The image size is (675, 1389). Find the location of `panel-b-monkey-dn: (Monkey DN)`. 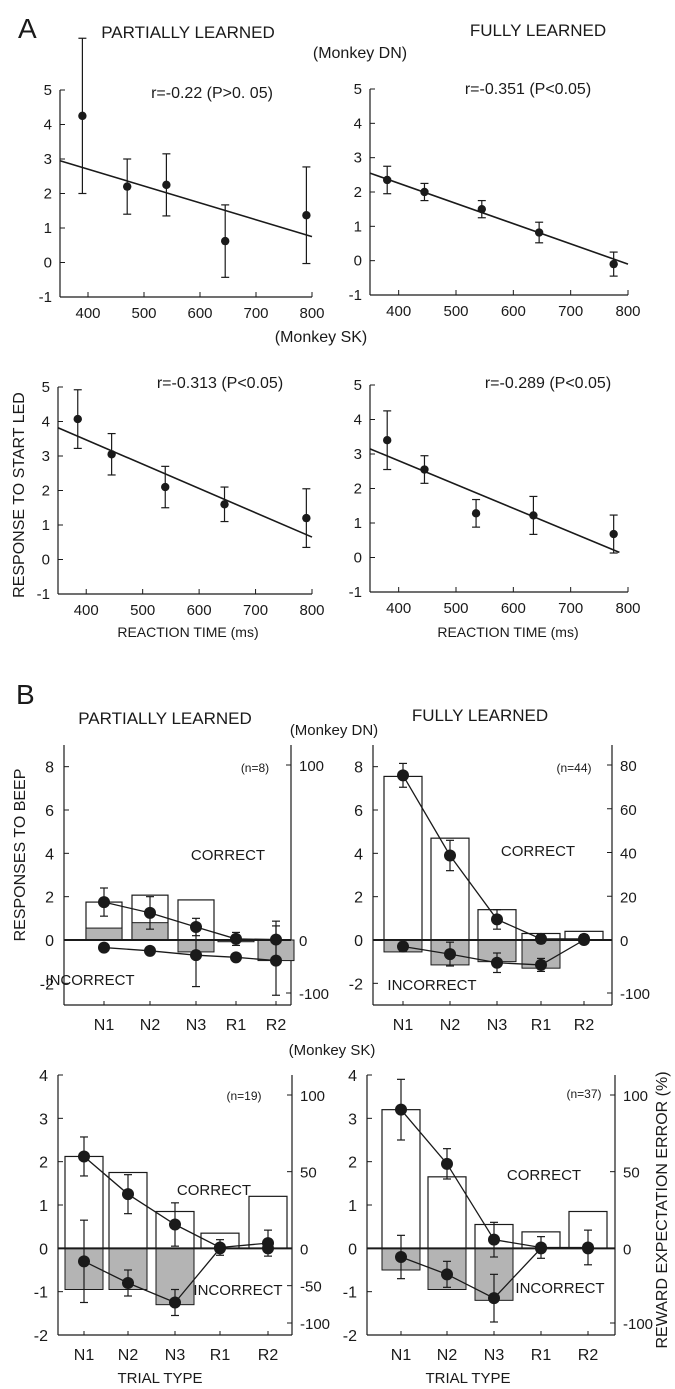

panel-b-monkey-dn: (Monkey DN) is located at coordinates (334, 730).